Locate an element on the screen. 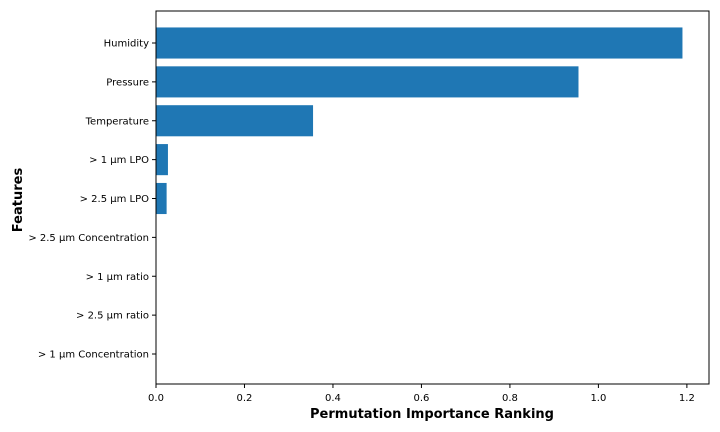  y-axis-title: Features is located at coordinates (18, 200).